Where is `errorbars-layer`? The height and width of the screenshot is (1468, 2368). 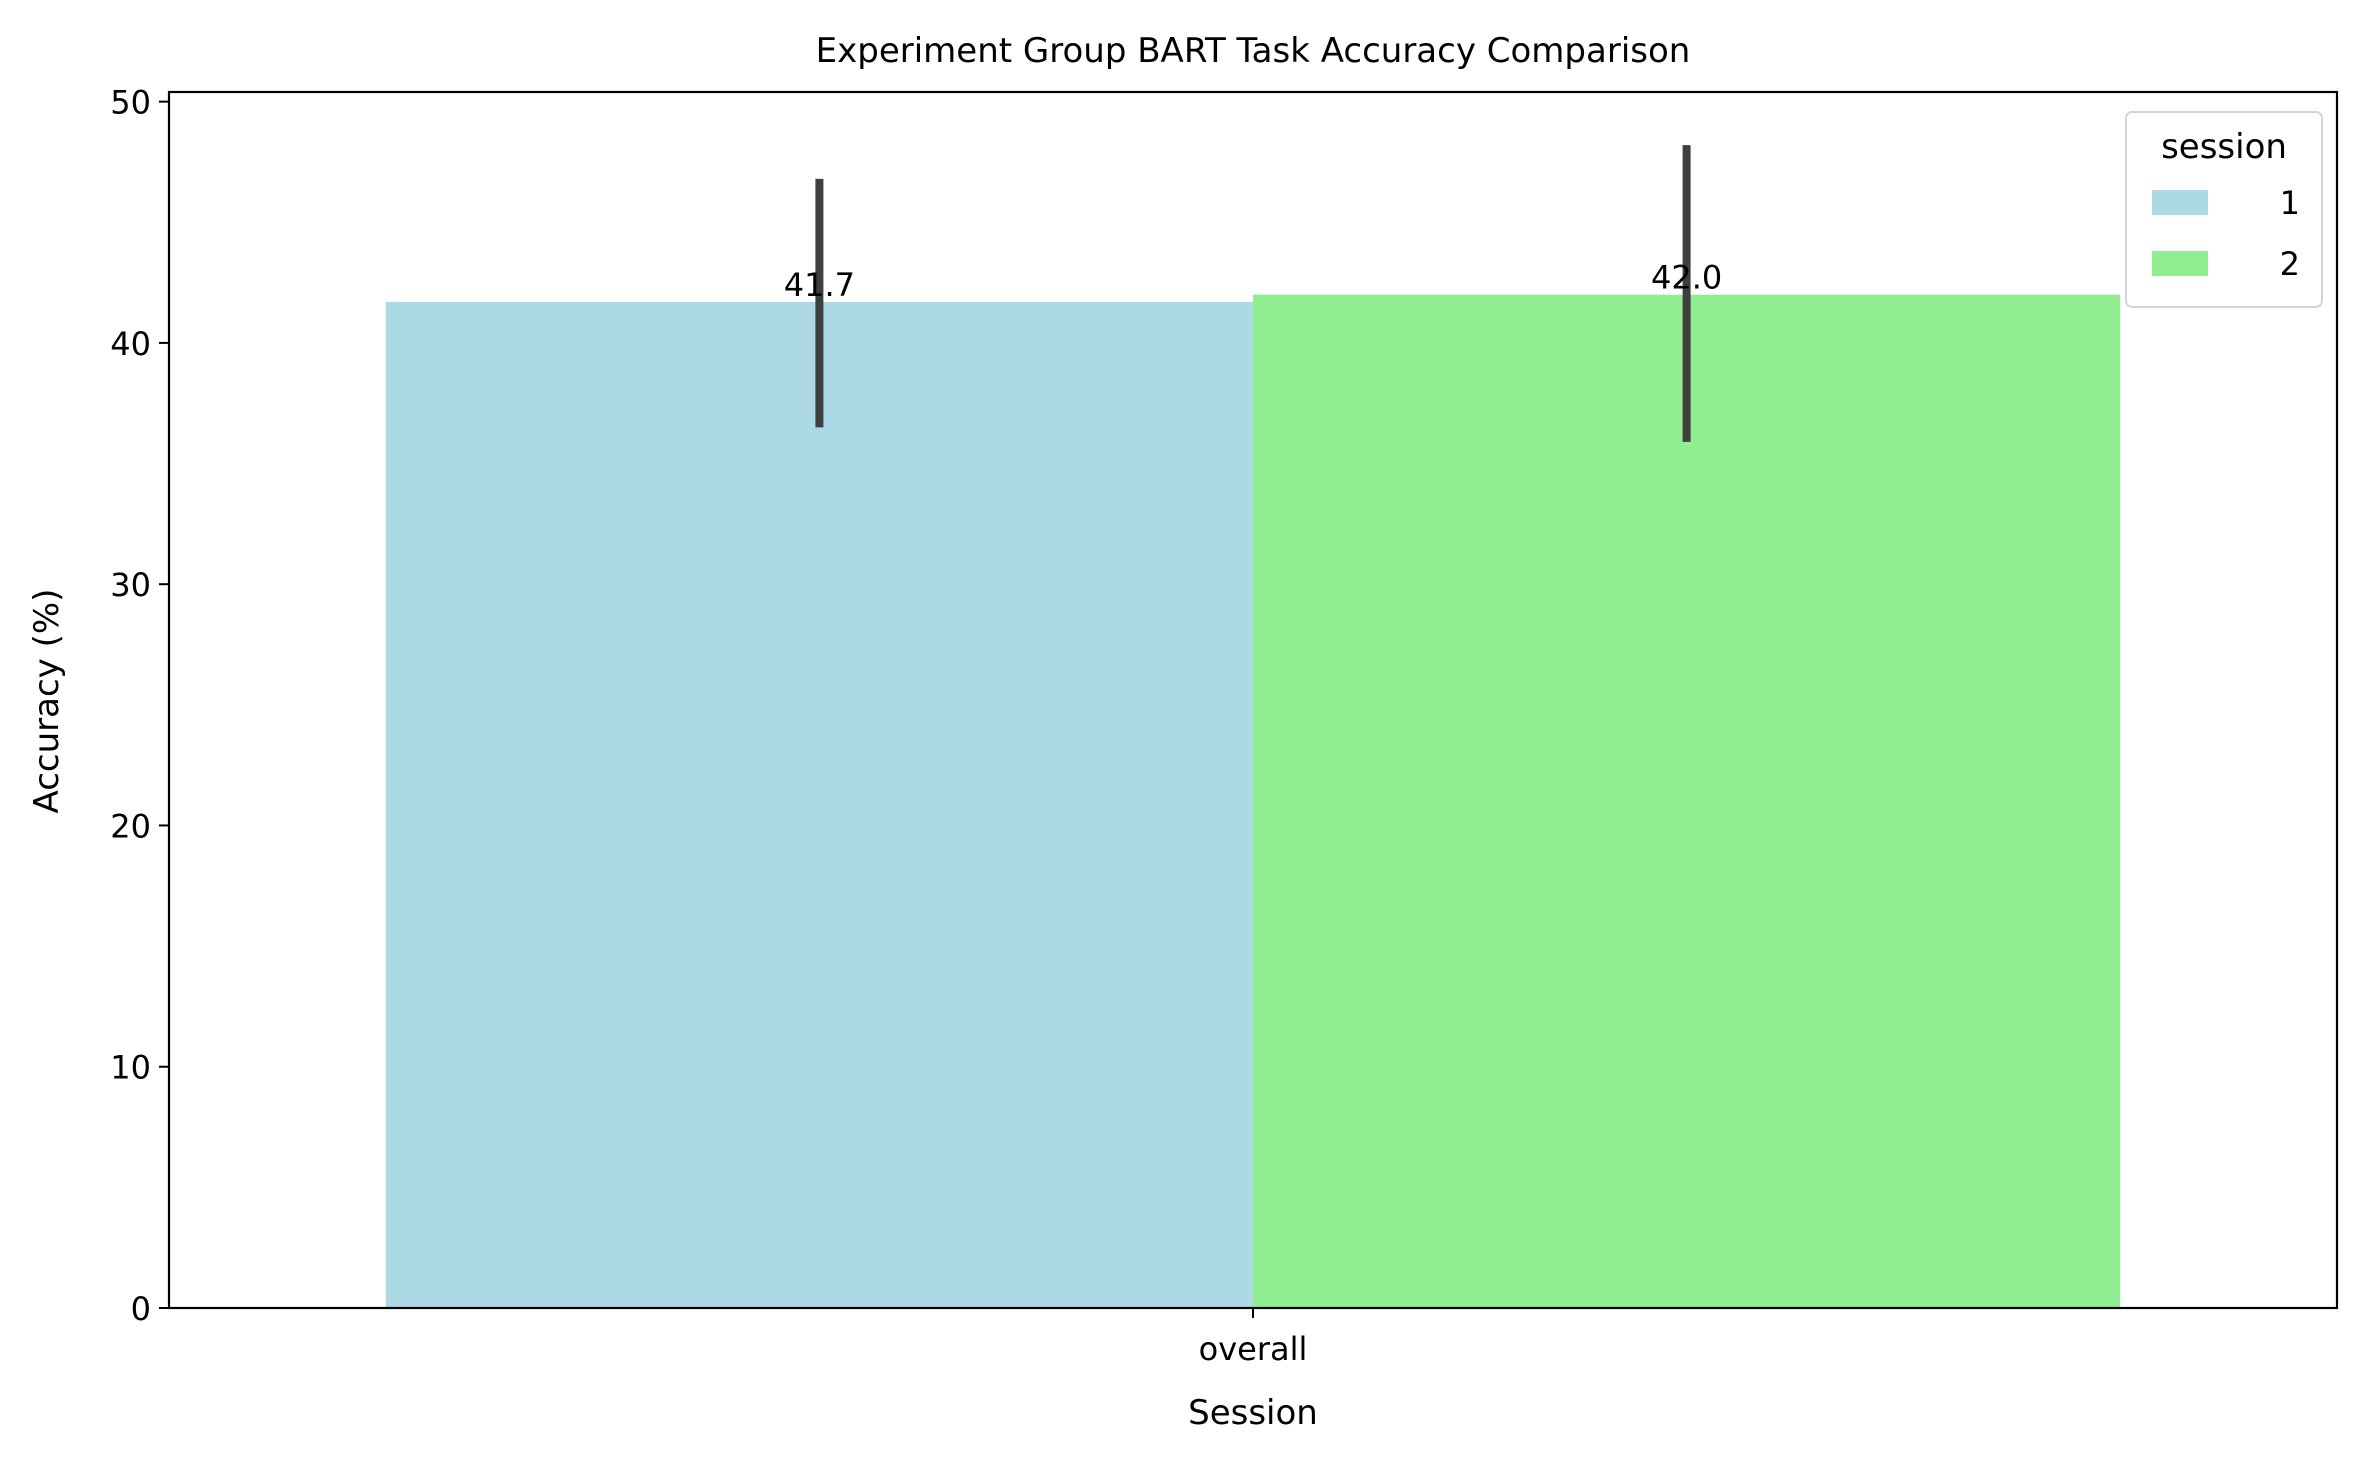 errorbars-layer is located at coordinates (1253, 293).